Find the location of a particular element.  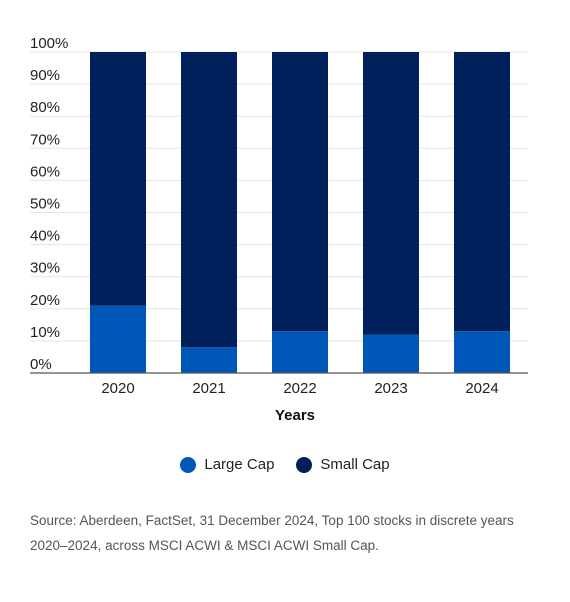

bar-large-cap-2021 is located at coordinates (209, 360).